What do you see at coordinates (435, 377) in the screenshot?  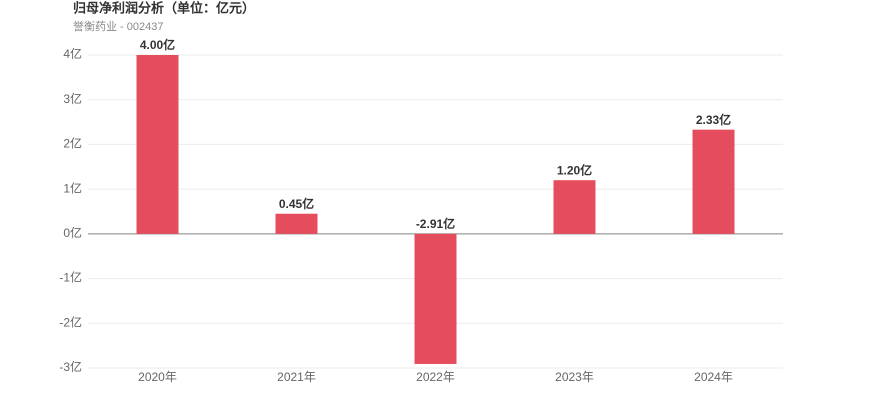 I see `x-tick-label: 2022年` at bounding box center [435, 377].